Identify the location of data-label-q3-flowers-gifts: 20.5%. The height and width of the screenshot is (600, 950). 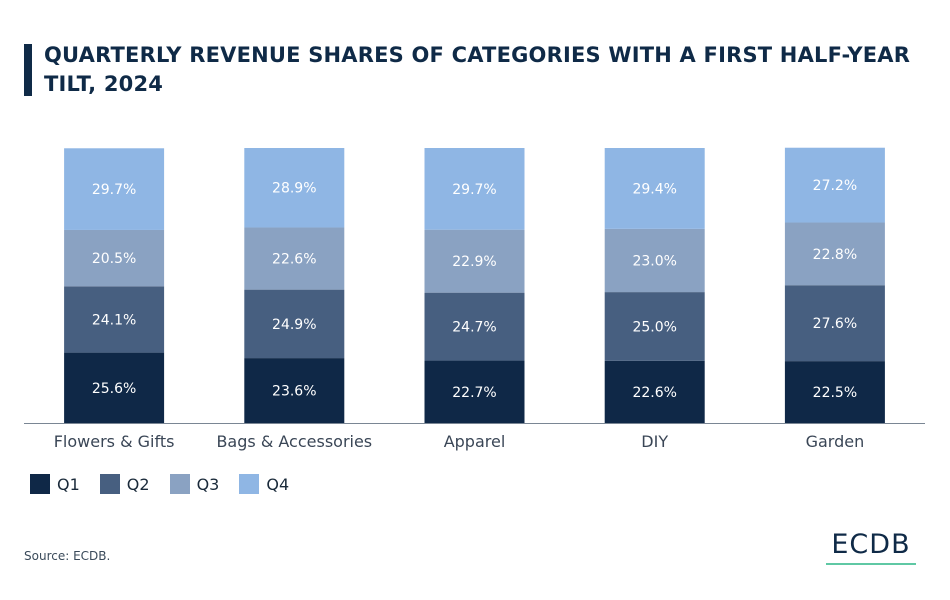
(114, 259).